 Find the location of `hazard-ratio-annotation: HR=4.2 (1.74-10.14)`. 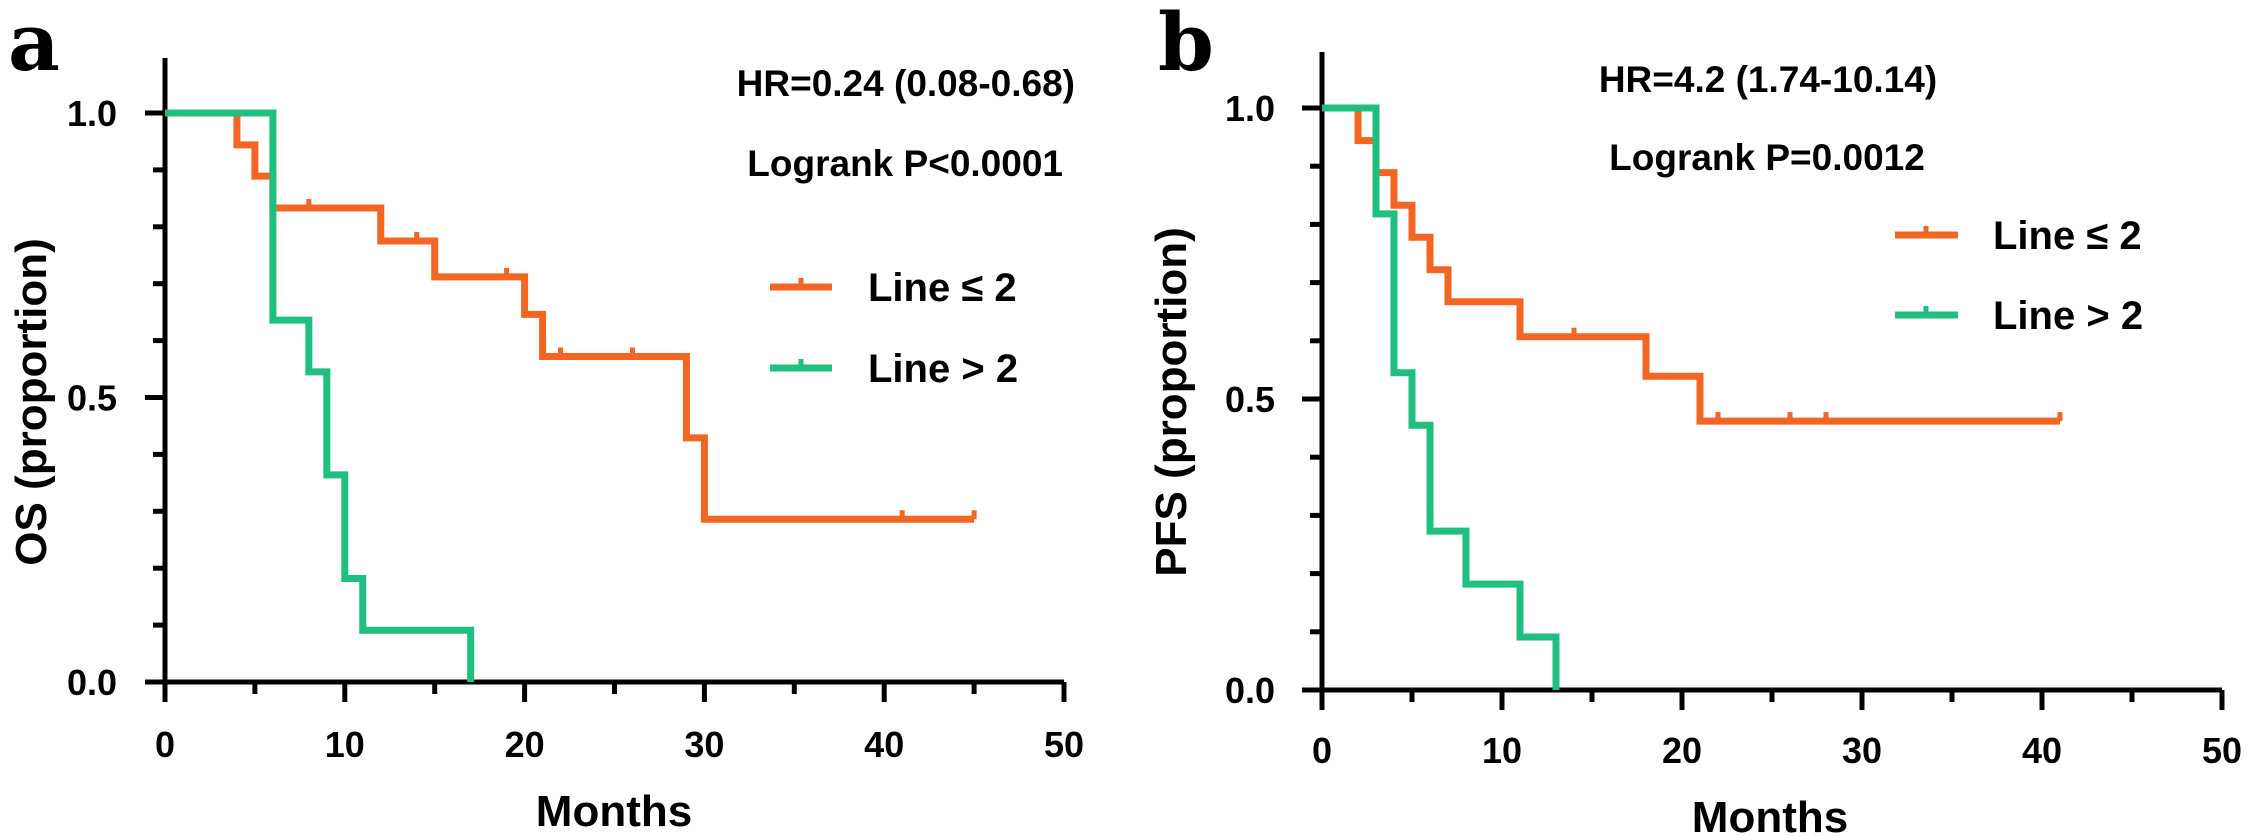

hazard-ratio-annotation: HR=4.2 (1.74-10.14) is located at coordinates (1768, 79).